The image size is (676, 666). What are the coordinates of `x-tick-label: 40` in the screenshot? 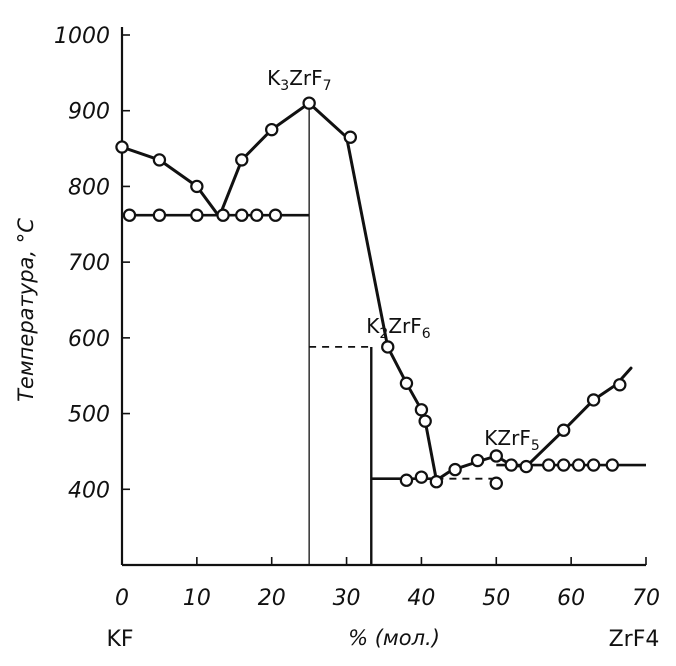 It's located at (421, 598).